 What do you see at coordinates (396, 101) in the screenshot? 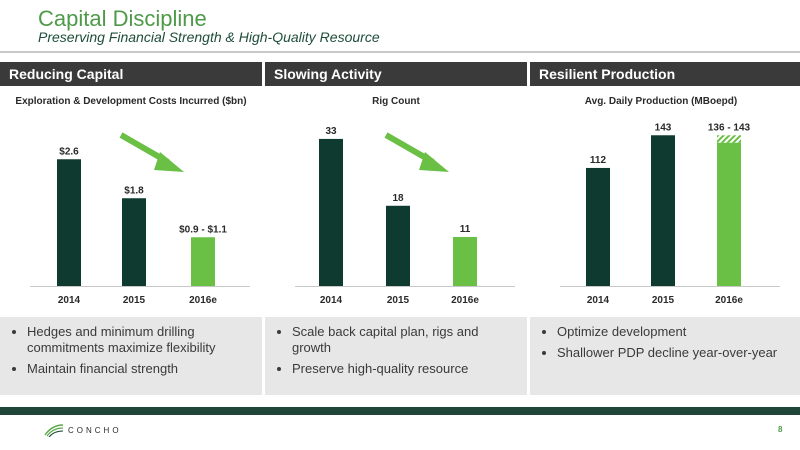
I see `chart-title: Rig Count` at bounding box center [396, 101].